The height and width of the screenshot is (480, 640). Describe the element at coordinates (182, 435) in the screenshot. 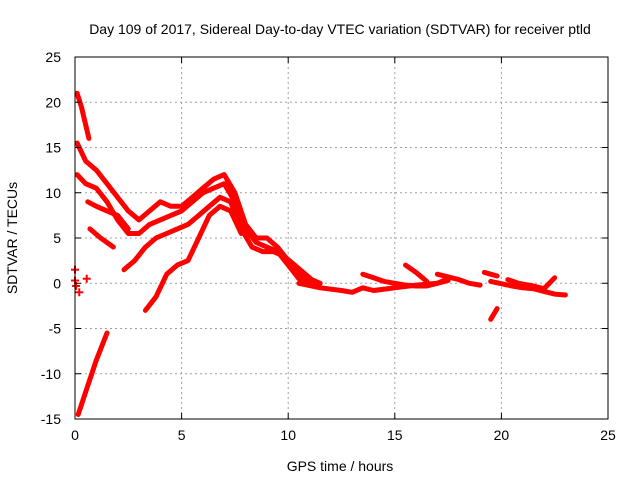

I see `x-tick-label: 5` at that location.